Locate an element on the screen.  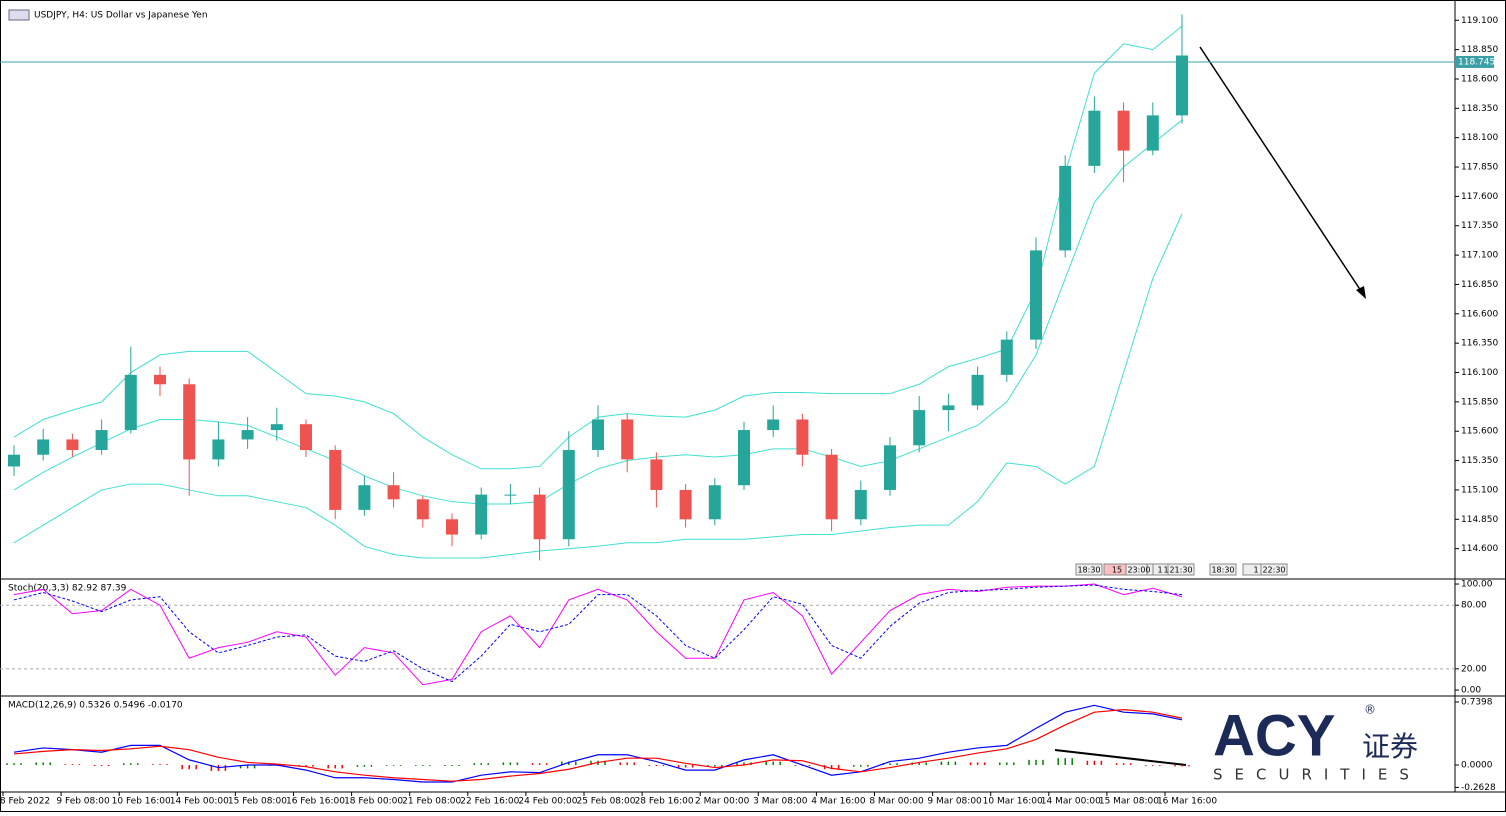
x-tick-label: 14 Mar 00:00 is located at coordinates (1071, 802).